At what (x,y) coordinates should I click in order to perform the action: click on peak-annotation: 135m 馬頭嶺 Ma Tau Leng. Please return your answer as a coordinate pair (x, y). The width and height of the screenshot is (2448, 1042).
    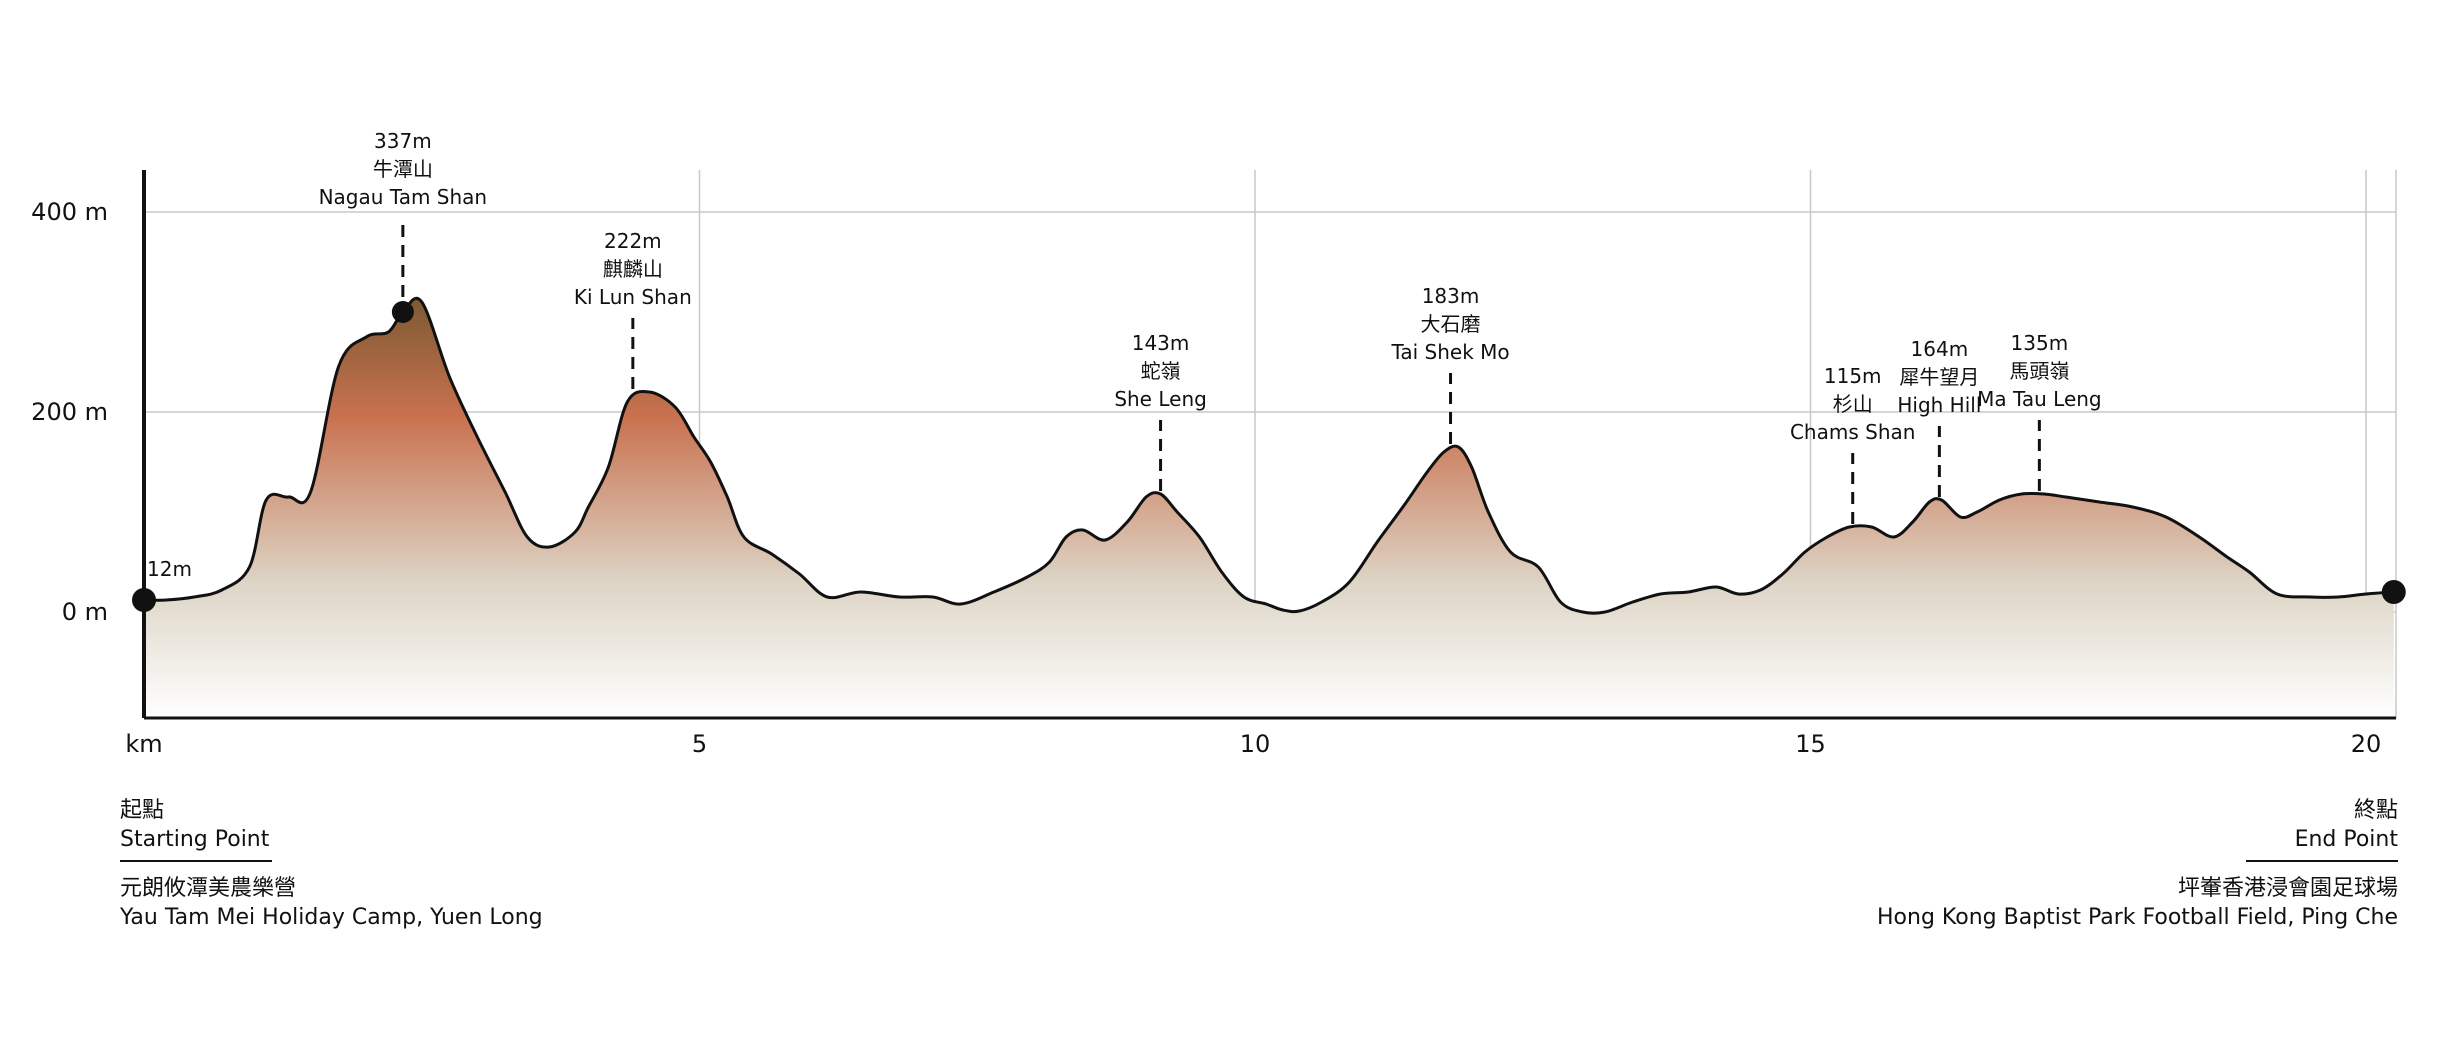
    Looking at the image, I should click on (2039, 411).